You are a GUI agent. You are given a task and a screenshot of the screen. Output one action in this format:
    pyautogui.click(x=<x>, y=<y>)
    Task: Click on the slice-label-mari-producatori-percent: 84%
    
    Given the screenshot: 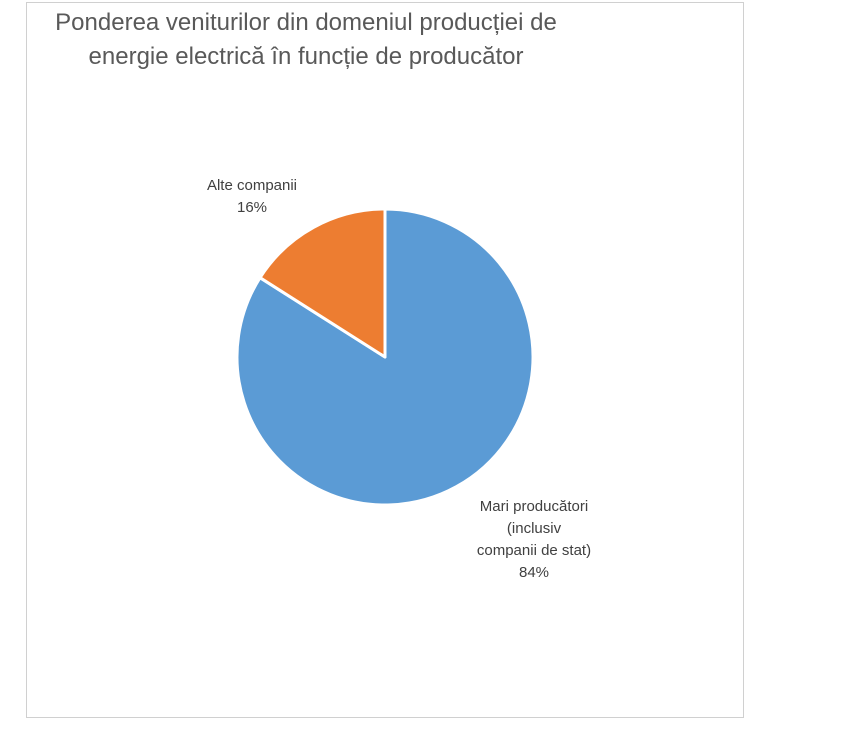 What is the action you would take?
    pyautogui.click(x=534, y=572)
    